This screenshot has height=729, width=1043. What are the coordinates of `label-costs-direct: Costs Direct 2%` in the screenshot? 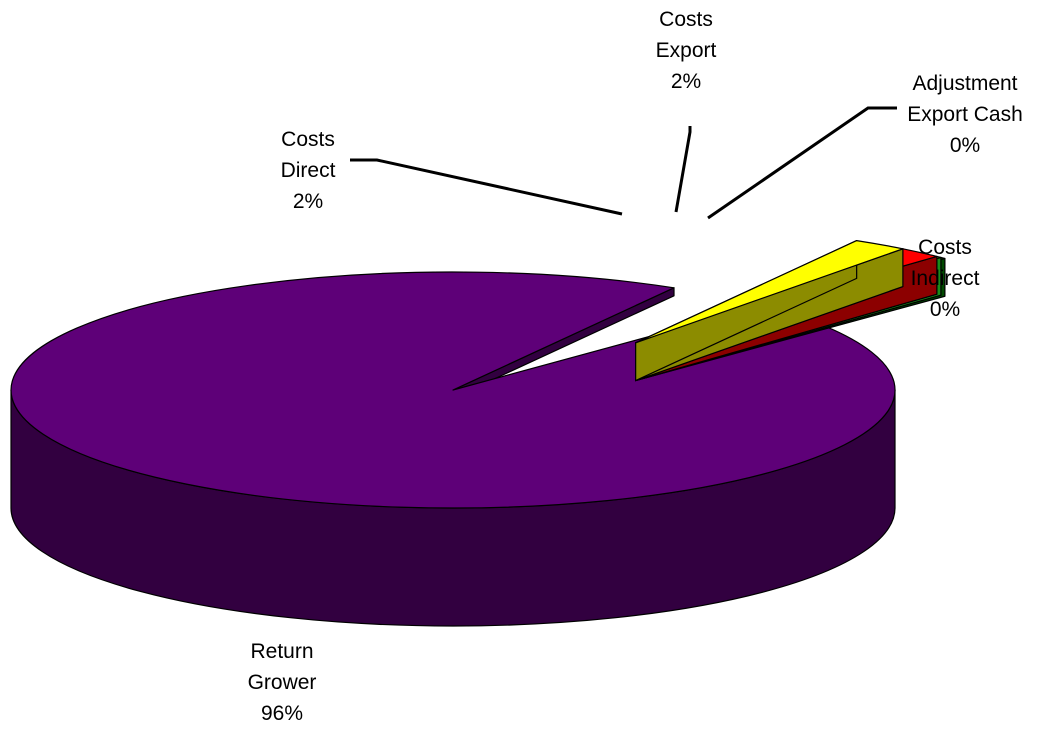 It's located at (308, 170).